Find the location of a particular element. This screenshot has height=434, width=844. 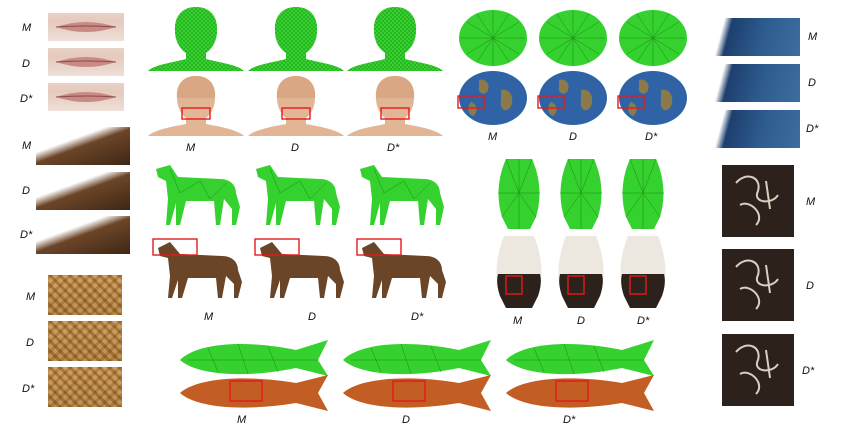

earth-crop-label-m: M is located at coordinates (813, 37).